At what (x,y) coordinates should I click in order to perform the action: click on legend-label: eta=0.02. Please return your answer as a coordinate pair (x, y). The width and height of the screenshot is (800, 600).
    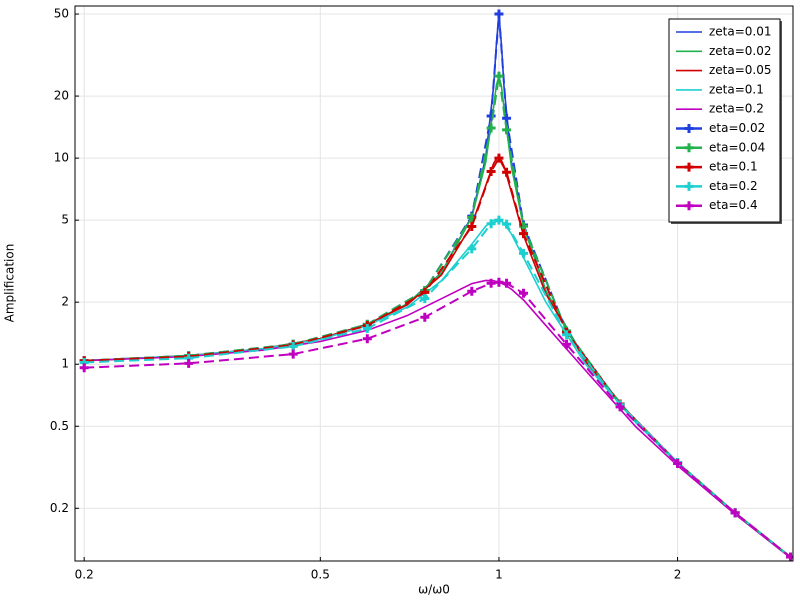
    Looking at the image, I should click on (737, 128).